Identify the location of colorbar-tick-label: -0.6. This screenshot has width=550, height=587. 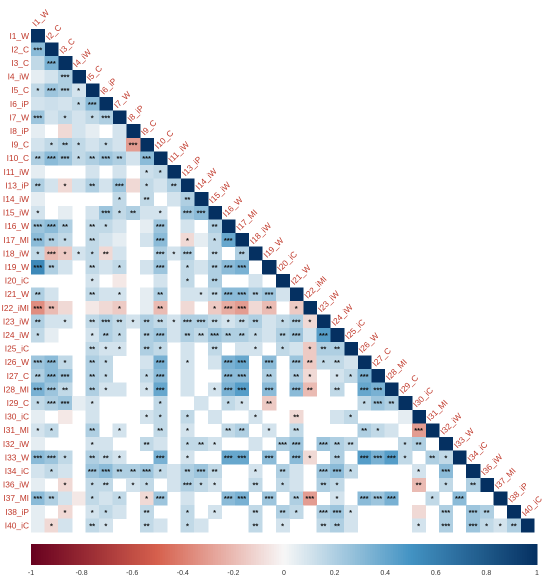
(132, 573).